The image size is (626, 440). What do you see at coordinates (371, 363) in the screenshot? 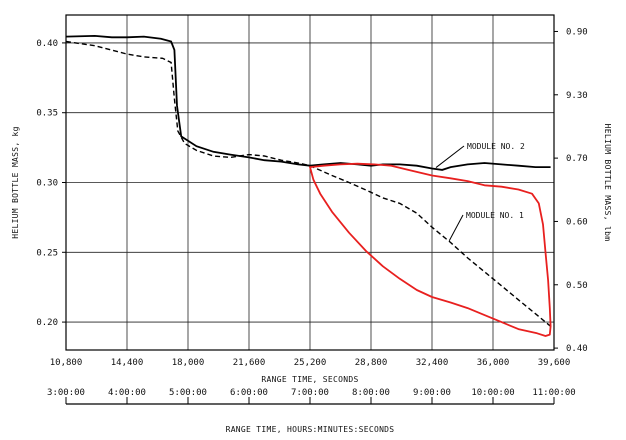
I see `x-tick-label: 28,800` at bounding box center [371, 363].